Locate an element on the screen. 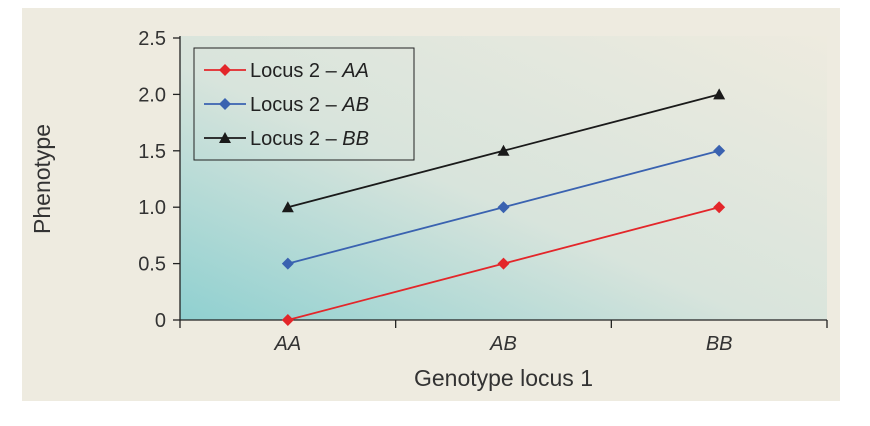 The width and height of the screenshot is (870, 426). legend-label: Locus 2 – AA is located at coordinates (309, 71).